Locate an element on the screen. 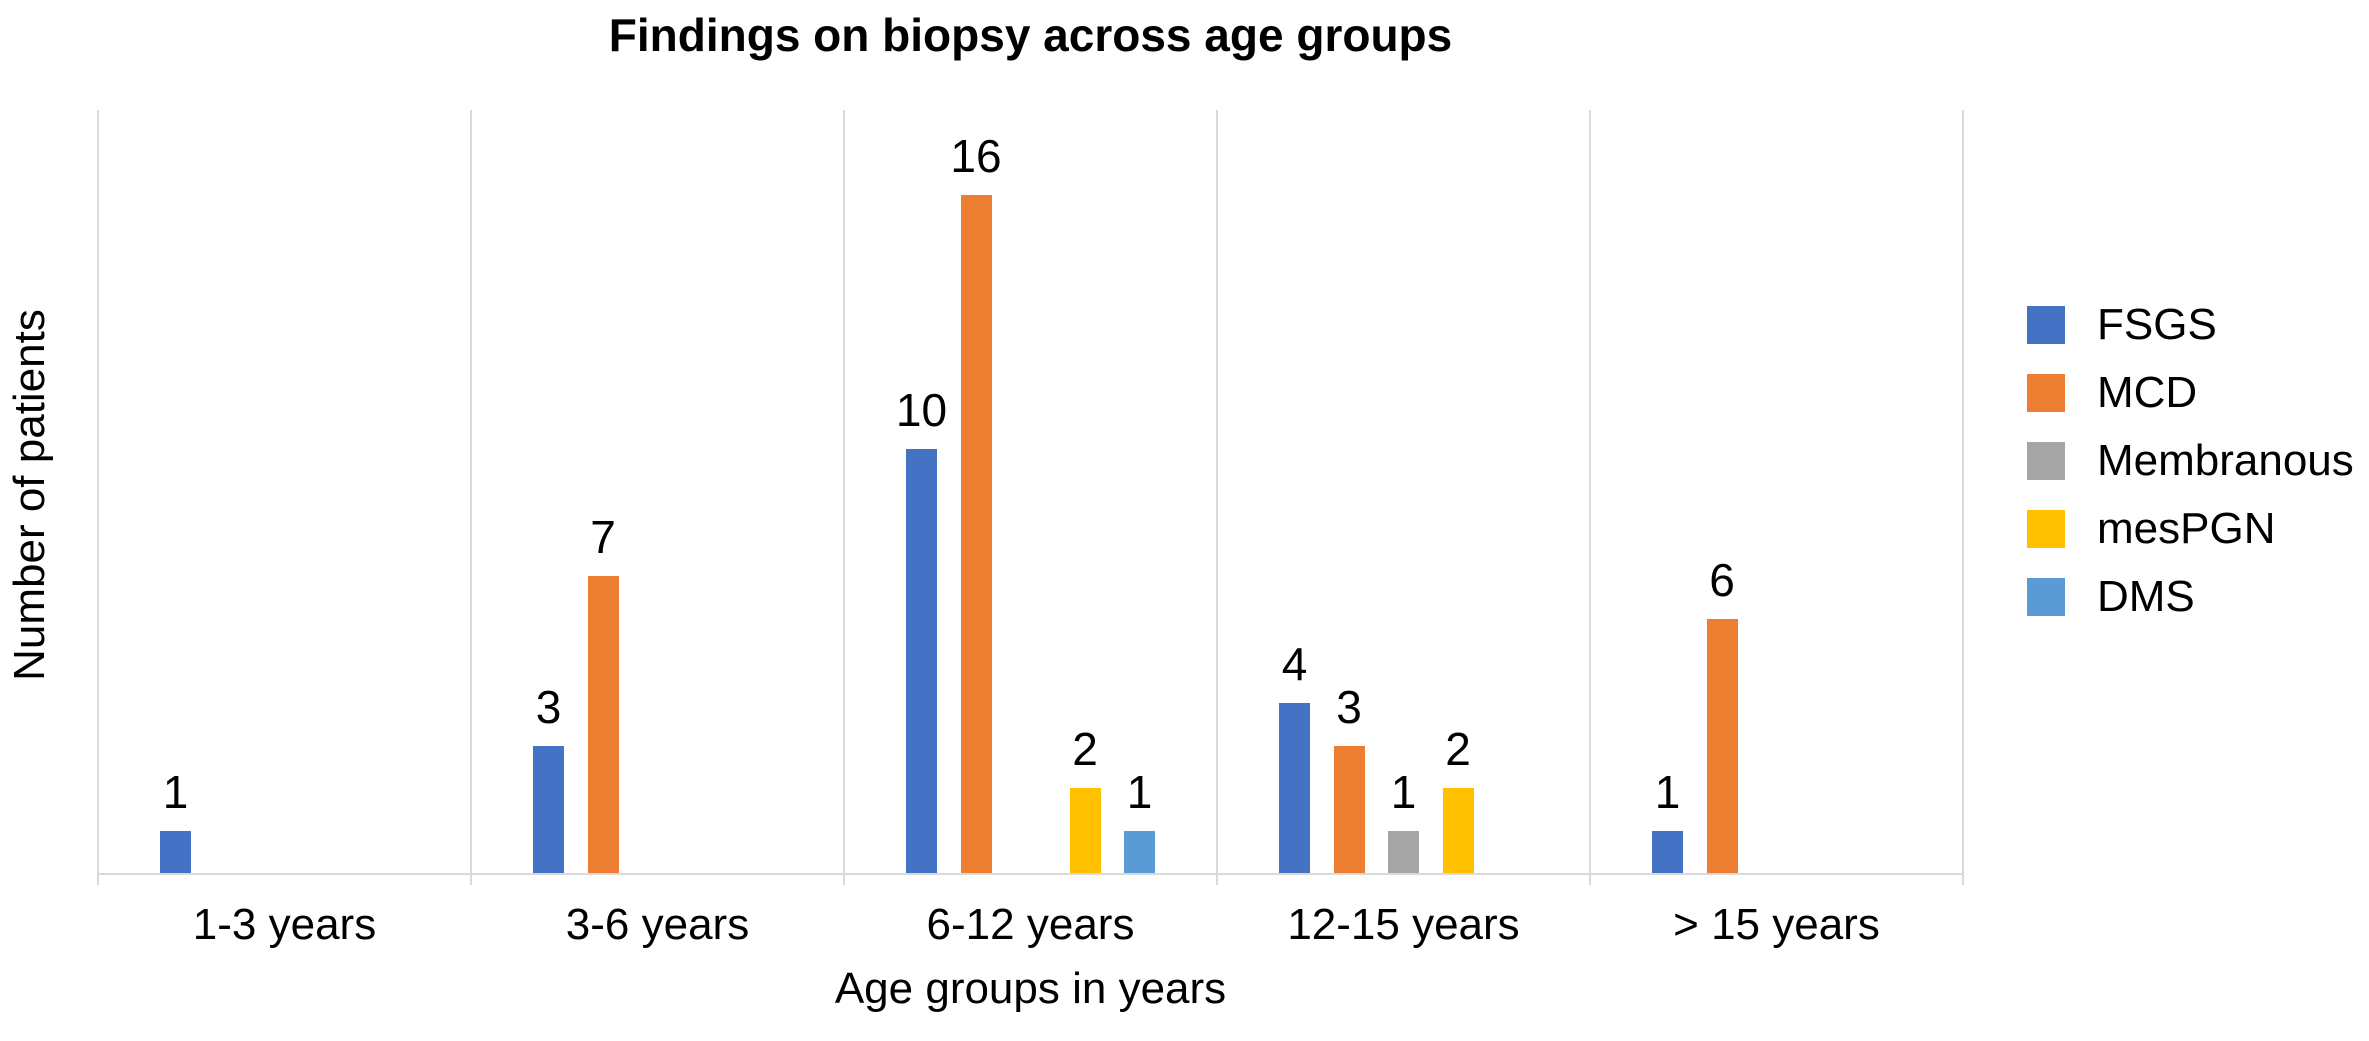  bar-value-label: 16 is located at coordinates (976, 155).